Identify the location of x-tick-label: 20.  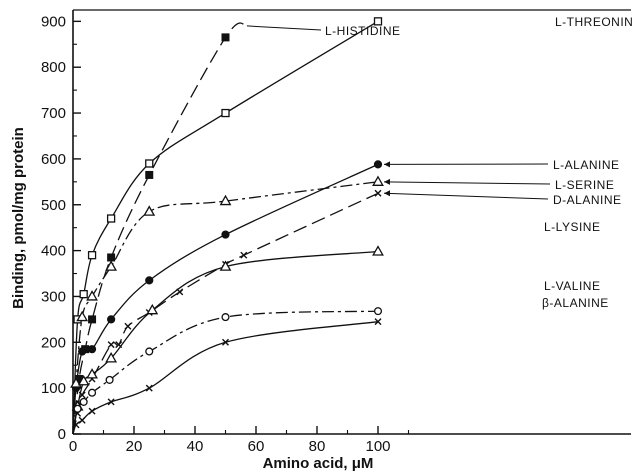
(134, 446).